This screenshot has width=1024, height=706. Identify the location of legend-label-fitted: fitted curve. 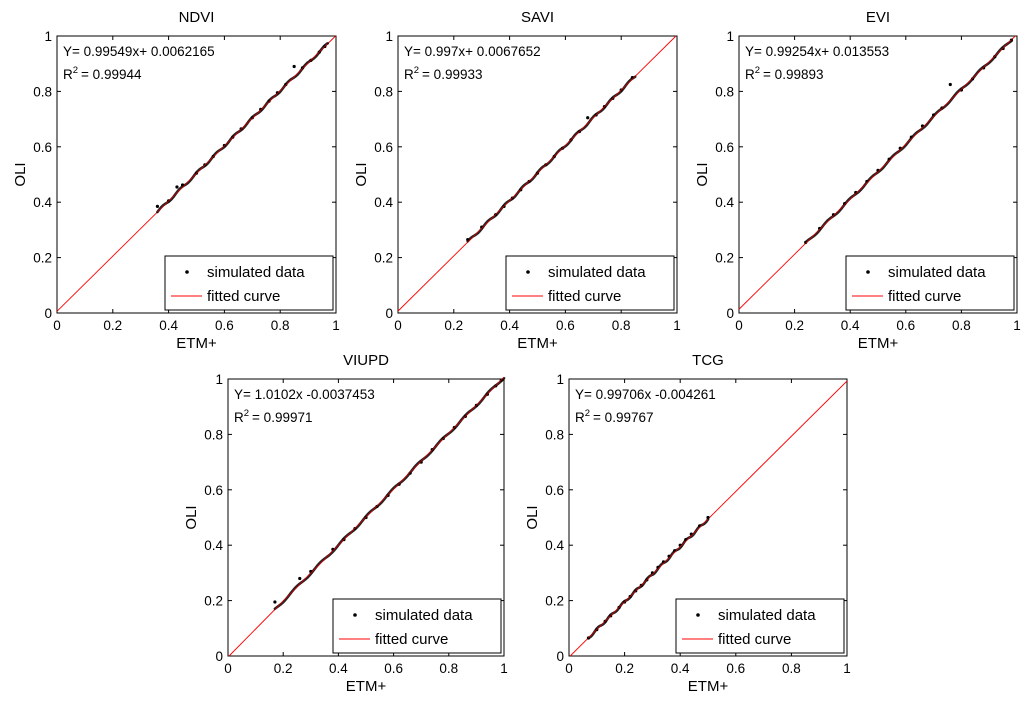
(243, 296).